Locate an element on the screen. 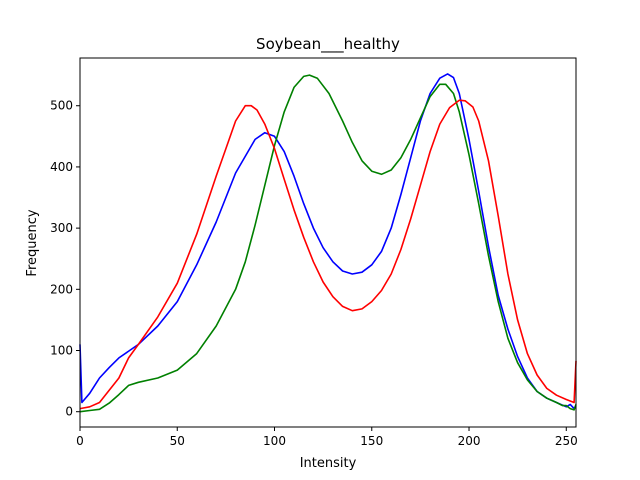 This screenshot has width=640, height=480. x-tick-label: 0 is located at coordinates (80, 441).